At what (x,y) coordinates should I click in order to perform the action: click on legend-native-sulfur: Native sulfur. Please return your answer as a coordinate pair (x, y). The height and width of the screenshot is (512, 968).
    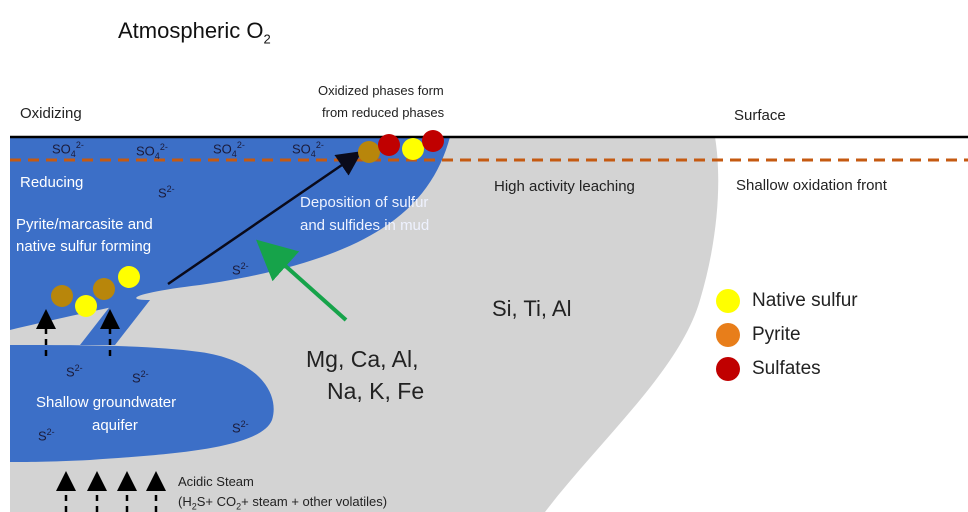
    Looking at the image, I should click on (787, 301).